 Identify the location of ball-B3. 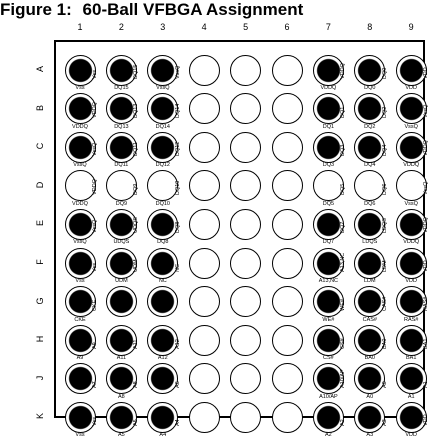
(163, 109).